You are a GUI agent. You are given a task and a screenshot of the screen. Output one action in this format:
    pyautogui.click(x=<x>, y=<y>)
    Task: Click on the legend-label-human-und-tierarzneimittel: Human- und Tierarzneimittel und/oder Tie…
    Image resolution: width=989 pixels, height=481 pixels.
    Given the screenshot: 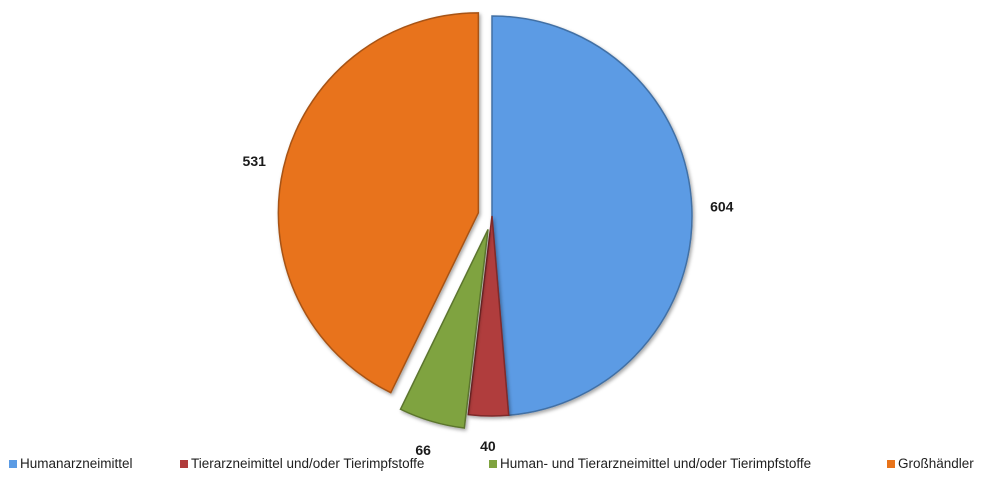 What is the action you would take?
    pyautogui.click(x=656, y=463)
    